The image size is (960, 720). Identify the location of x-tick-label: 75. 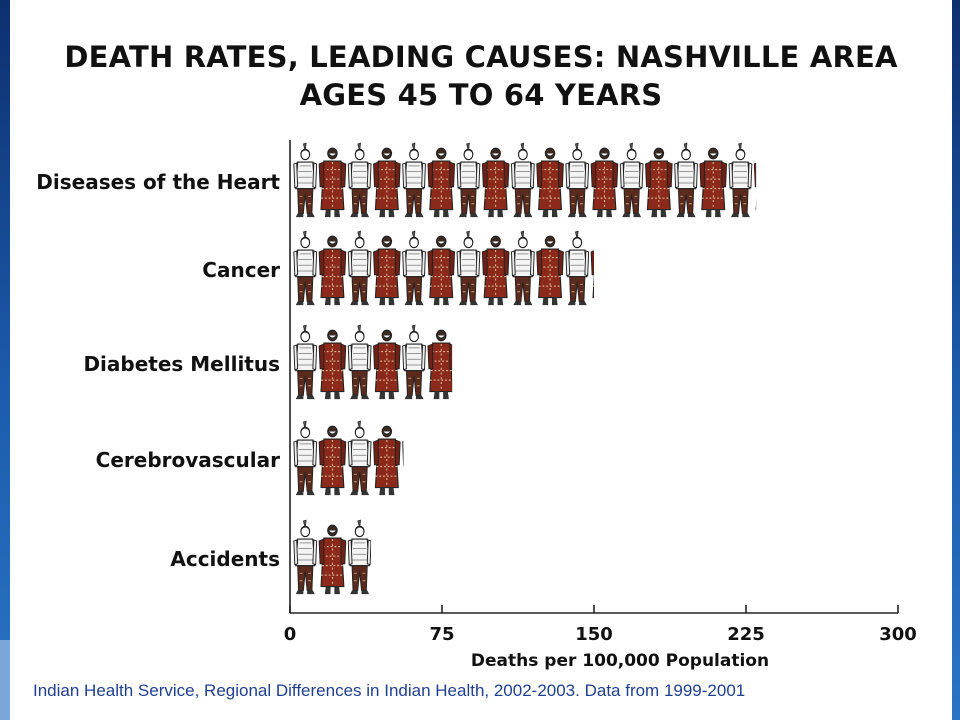
(441, 634).